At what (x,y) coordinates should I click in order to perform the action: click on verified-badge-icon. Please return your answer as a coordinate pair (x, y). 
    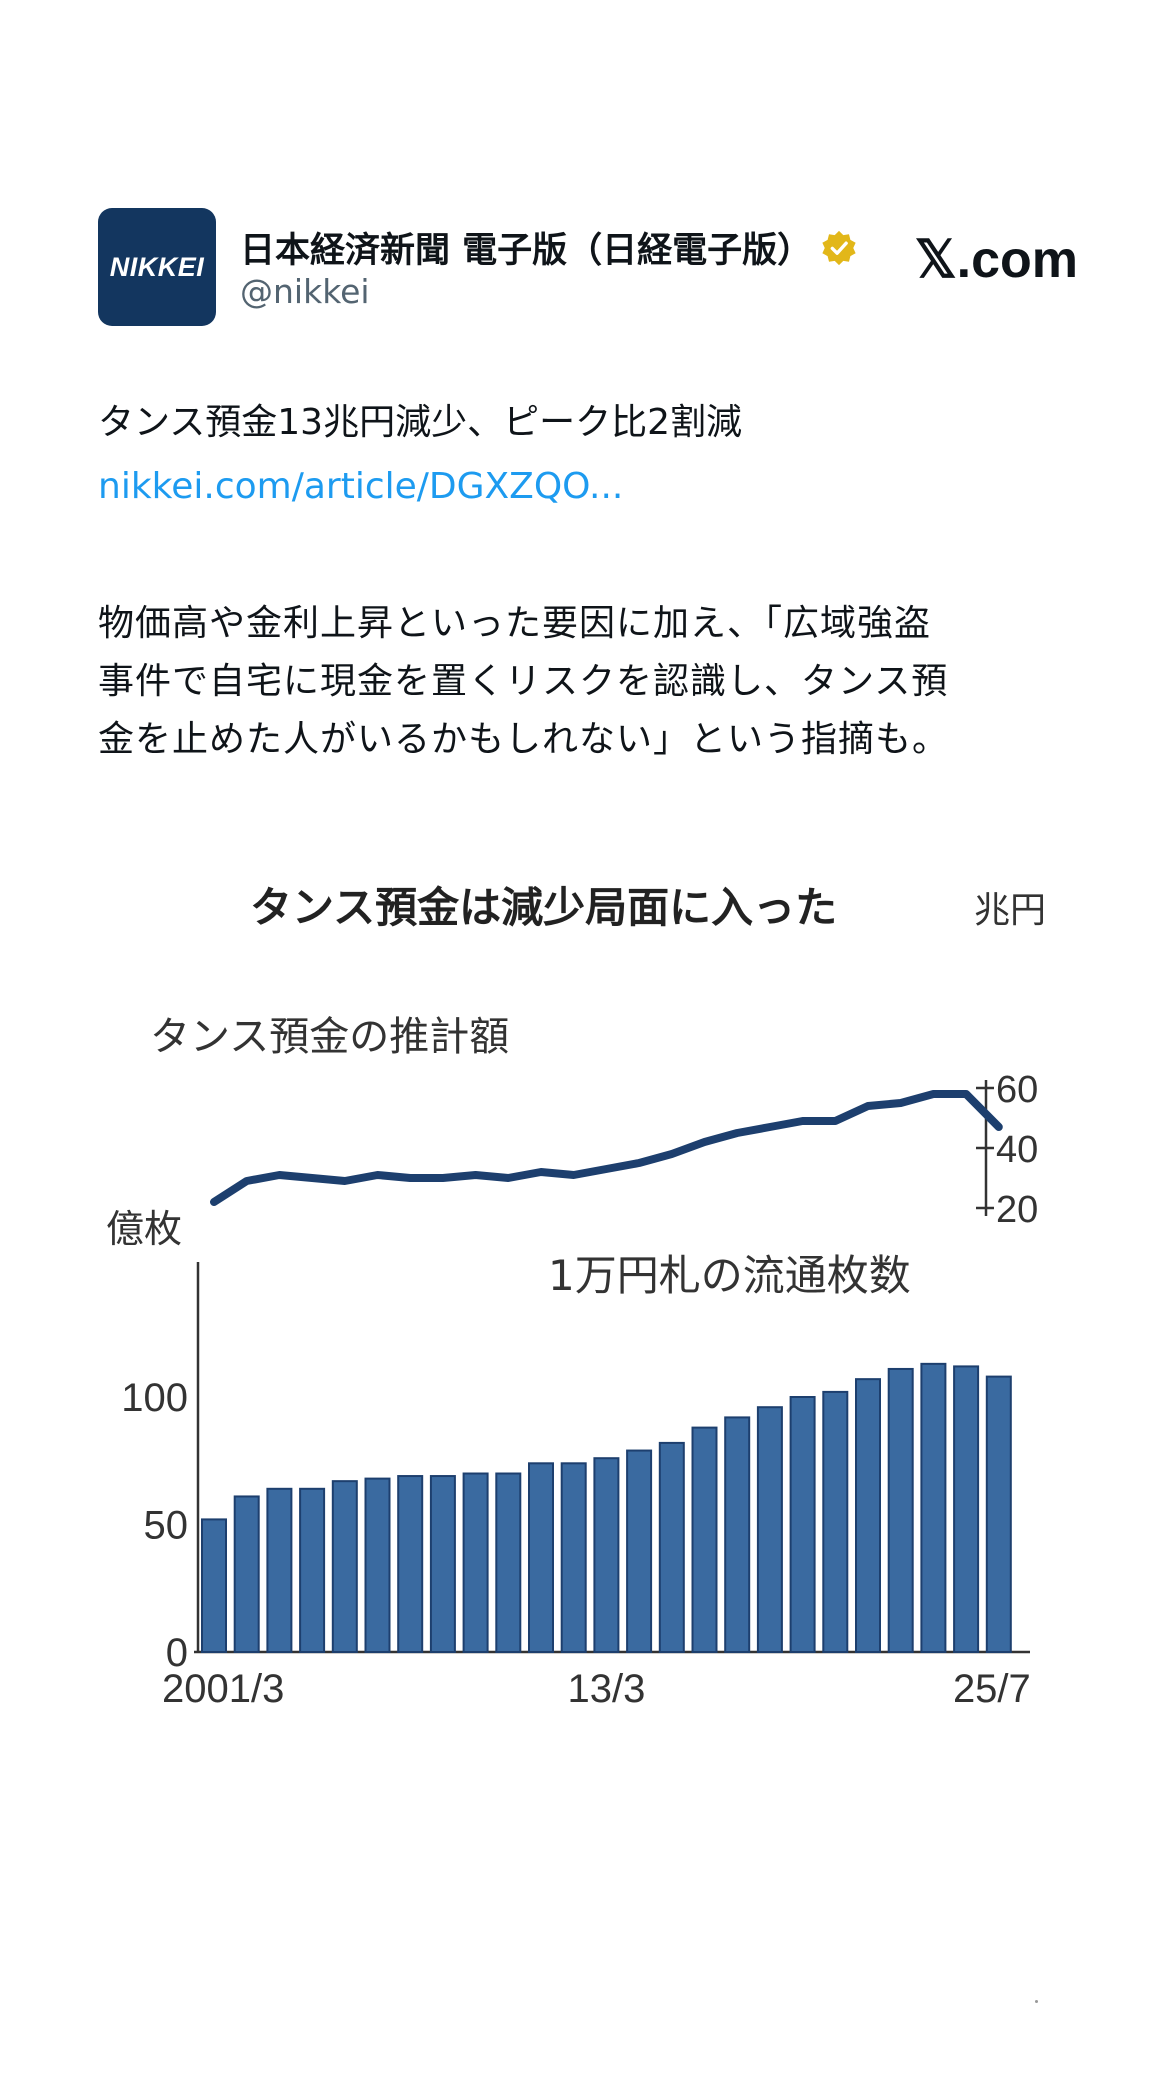
    Looking at the image, I should click on (839, 247).